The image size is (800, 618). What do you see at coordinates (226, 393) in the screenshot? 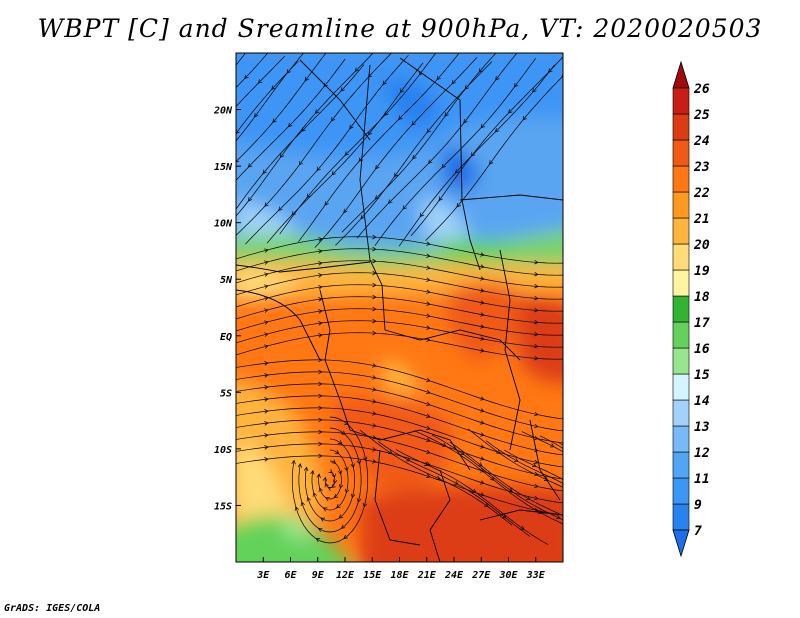
I see `lat-tick-label: 5S` at bounding box center [226, 393].